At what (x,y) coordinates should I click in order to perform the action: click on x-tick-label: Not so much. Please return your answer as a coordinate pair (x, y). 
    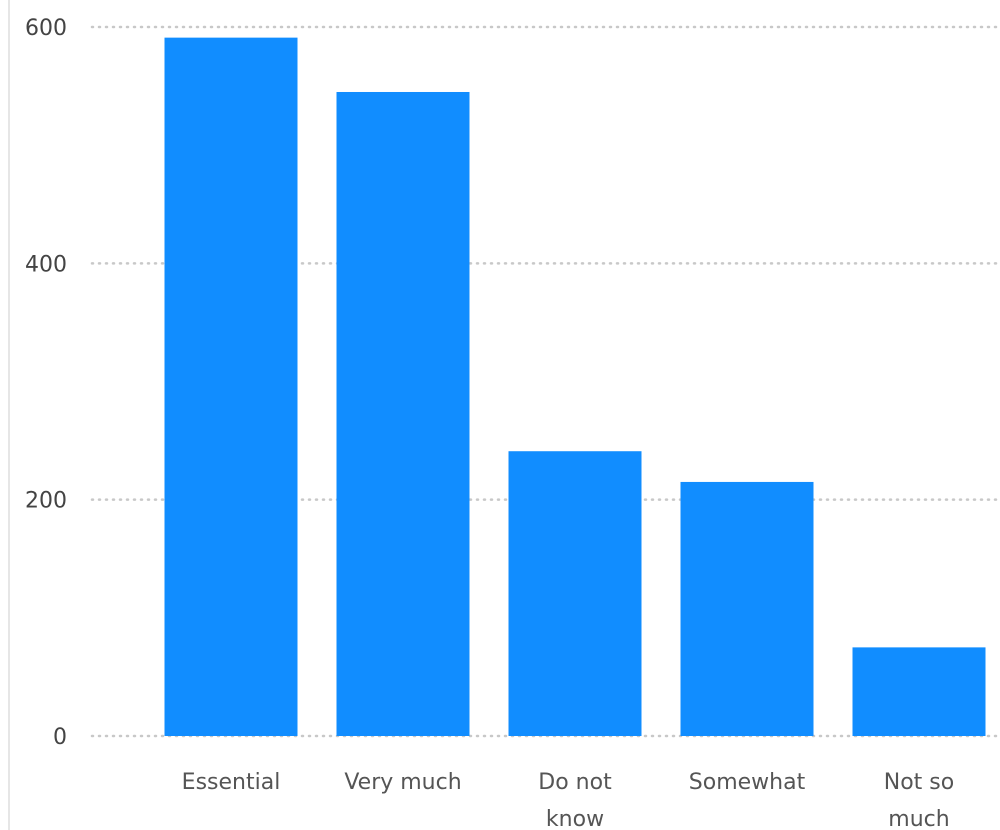
    Looking at the image, I should click on (919, 800).